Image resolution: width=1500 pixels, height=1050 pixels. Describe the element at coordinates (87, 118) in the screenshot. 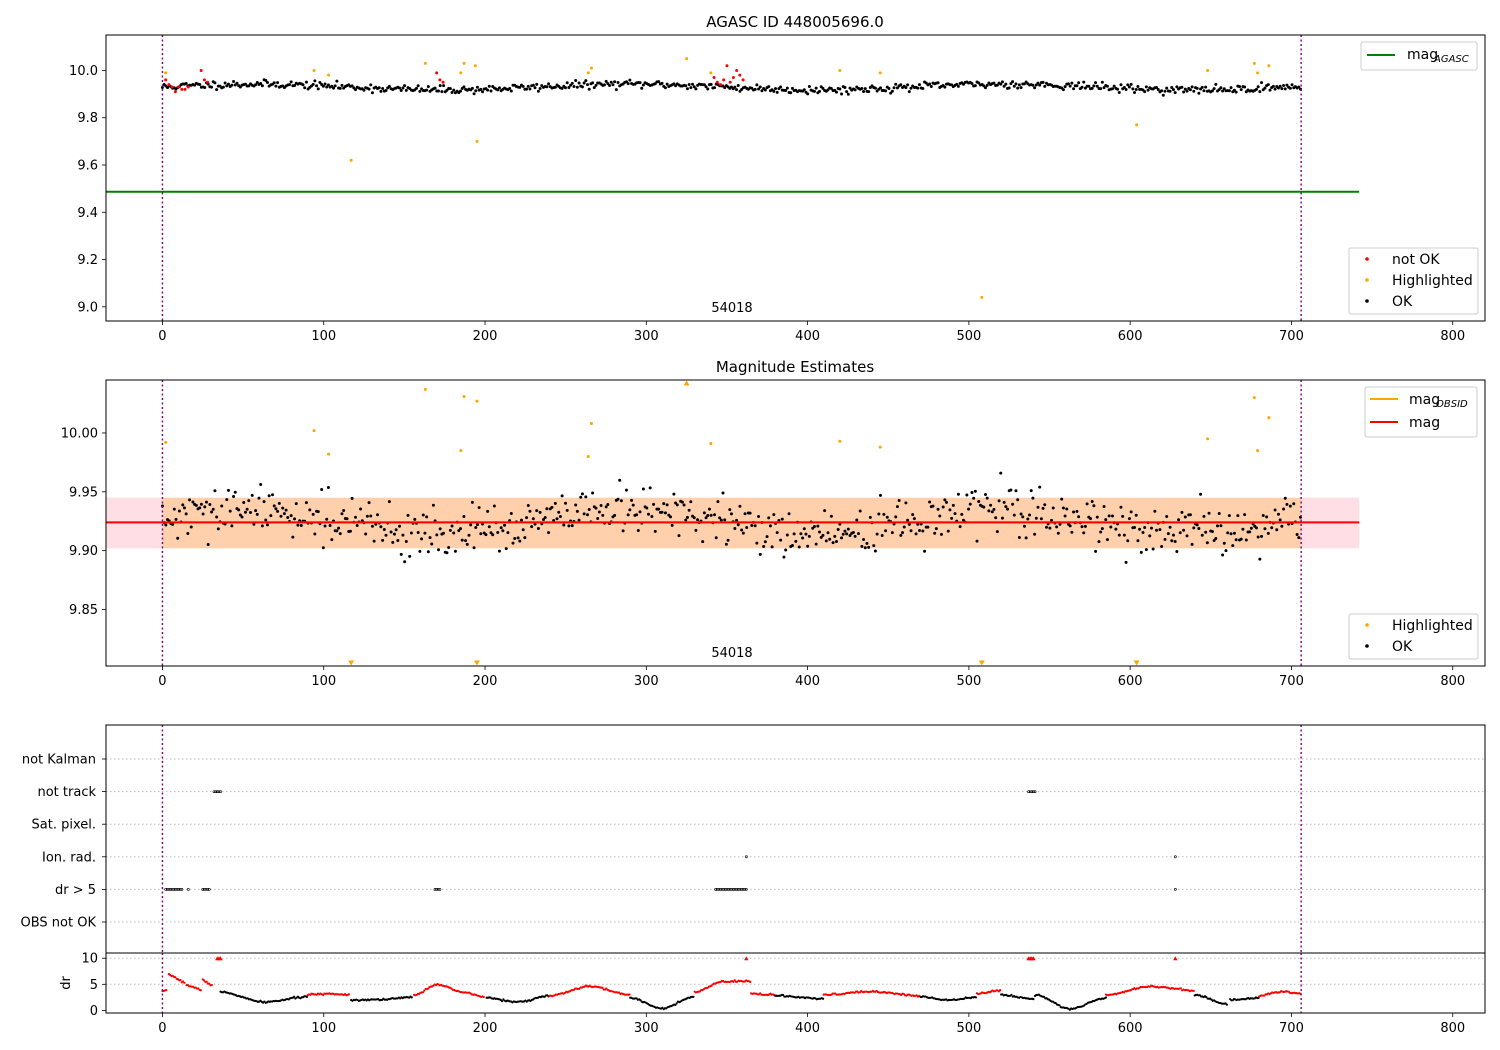

I see `y-tick-label: 9.8` at that location.